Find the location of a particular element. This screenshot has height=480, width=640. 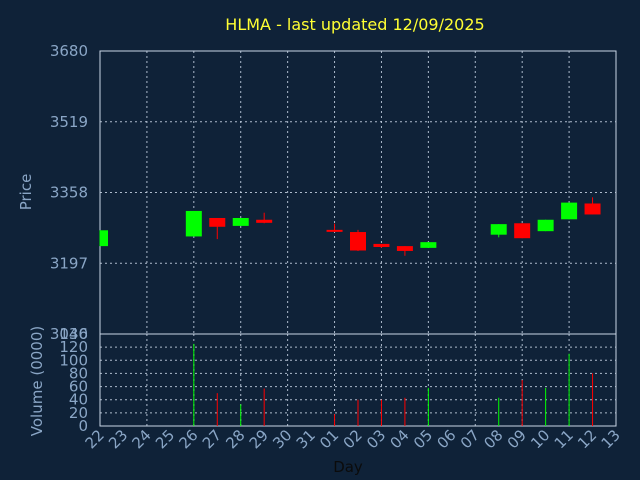

price-tick-label: 3680 is located at coordinates (69, 51).